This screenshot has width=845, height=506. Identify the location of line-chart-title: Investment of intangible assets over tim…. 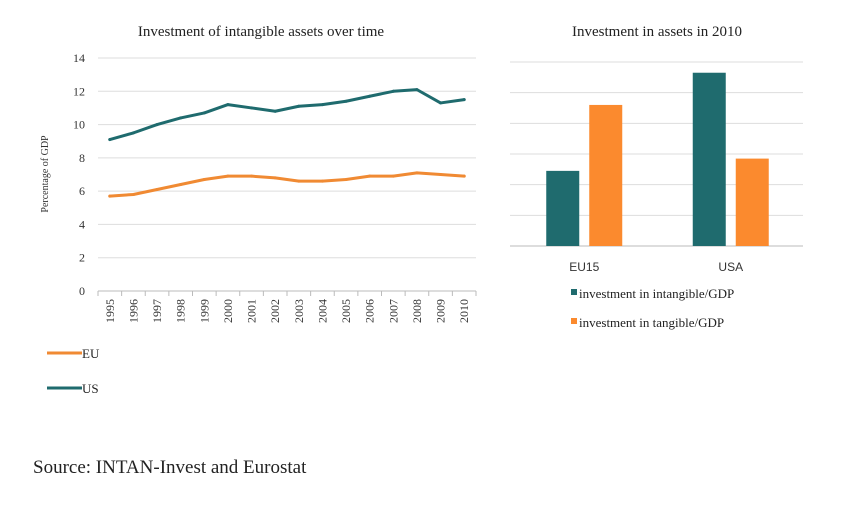
(261, 32).